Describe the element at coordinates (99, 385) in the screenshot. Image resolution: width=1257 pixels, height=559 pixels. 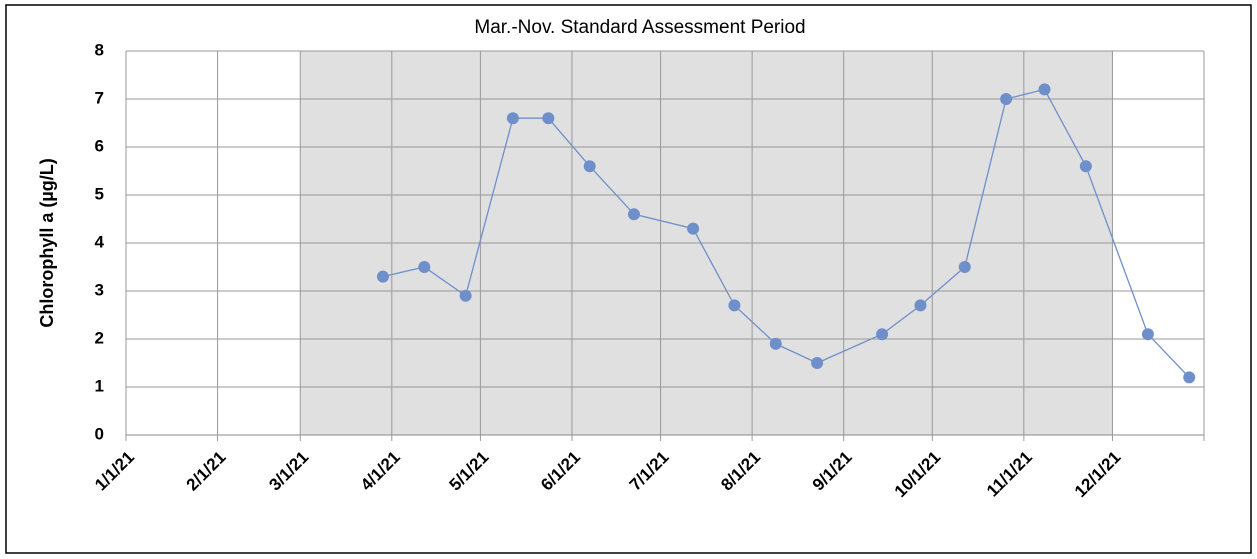
I see `y-tick-label: 1` at that location.